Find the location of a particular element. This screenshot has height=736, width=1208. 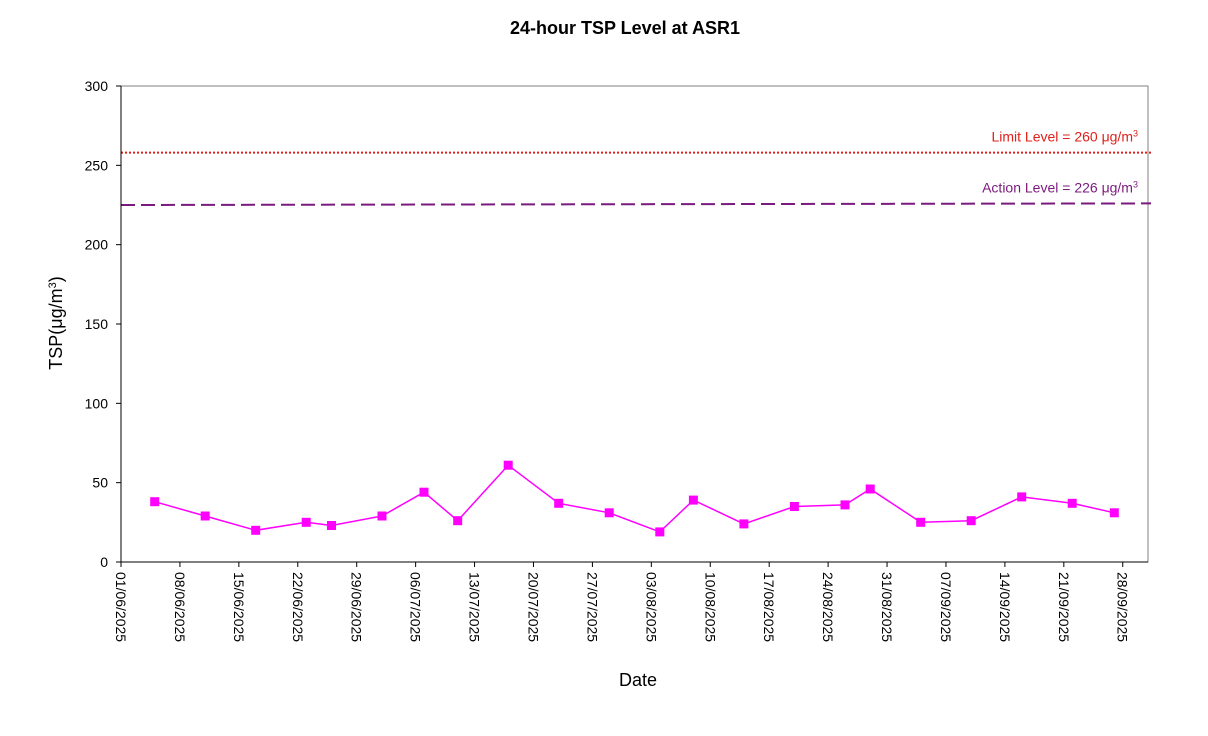

y-axis: 0 50 100 150 200 250 300 is located at coordinates (103, 324).